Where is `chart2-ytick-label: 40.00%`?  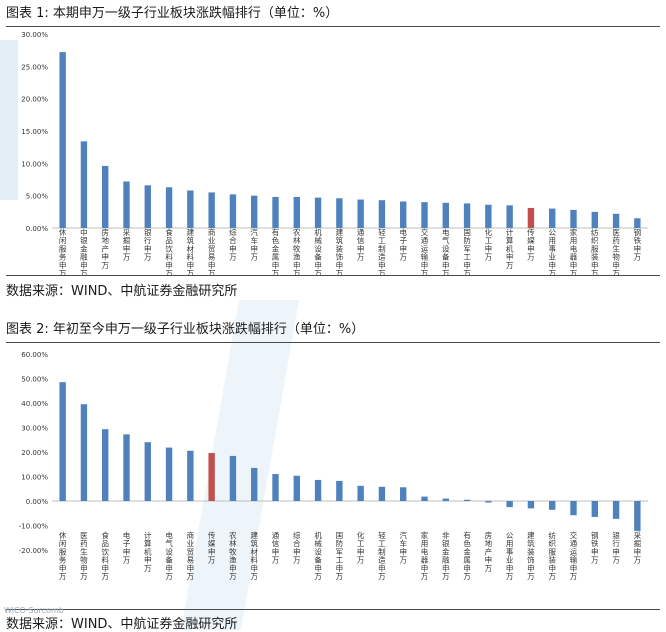
chart2-ytick-label: 40.00% is located at coordinates (34, 404).